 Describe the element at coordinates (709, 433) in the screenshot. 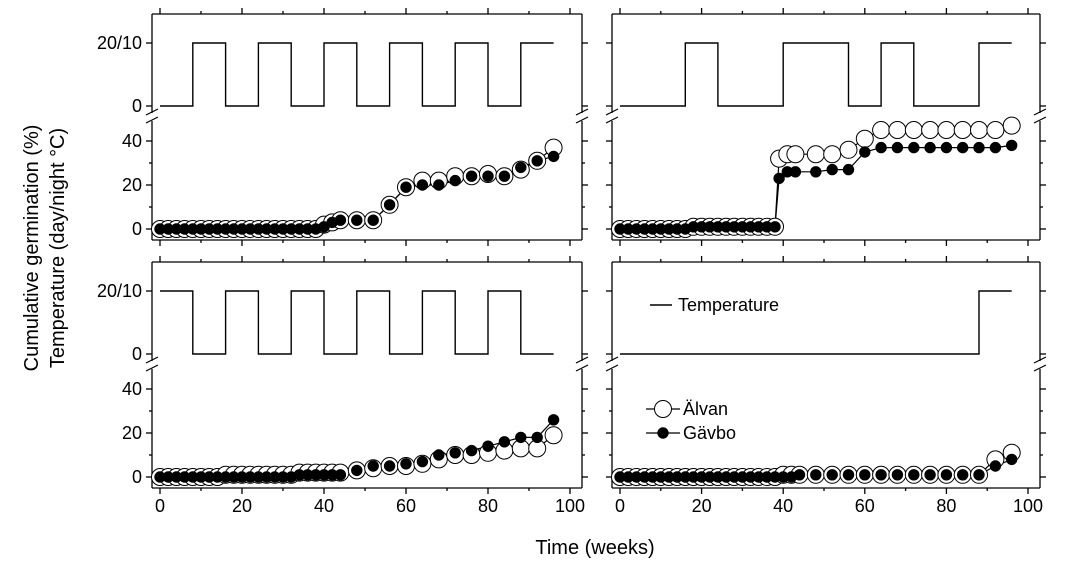

I see `legend-gavbo-label: Gävbo` at that location.